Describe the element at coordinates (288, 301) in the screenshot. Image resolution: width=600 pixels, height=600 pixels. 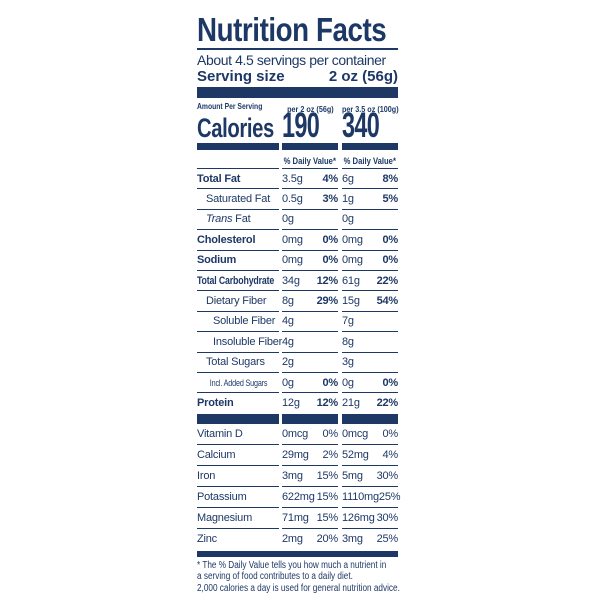
I see `amount-col1: 8g` at that location.